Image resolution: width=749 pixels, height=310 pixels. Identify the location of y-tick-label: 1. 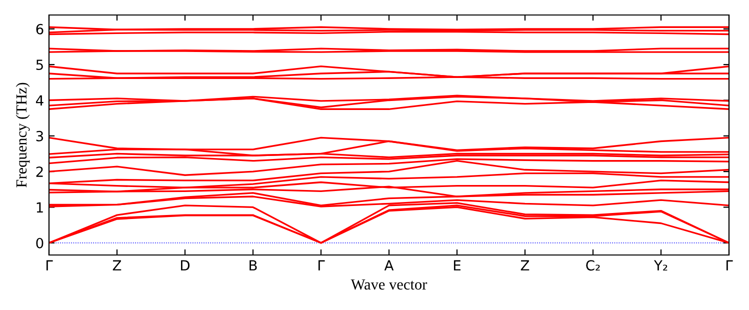
(39, 207).